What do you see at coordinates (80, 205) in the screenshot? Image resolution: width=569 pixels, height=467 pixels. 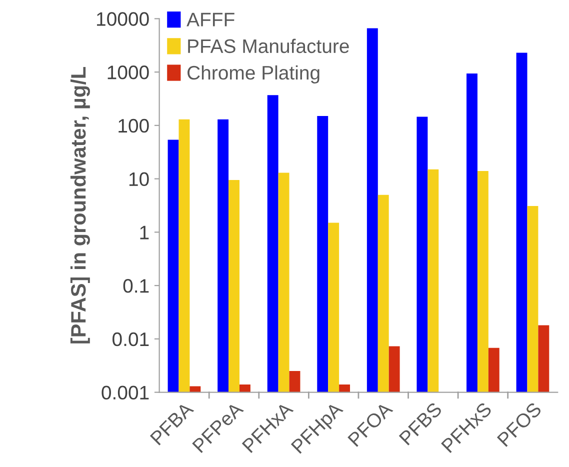 I see `y-axis-title: [PFAS] in groundwater, µg/L` at bounding box center [80, 205].